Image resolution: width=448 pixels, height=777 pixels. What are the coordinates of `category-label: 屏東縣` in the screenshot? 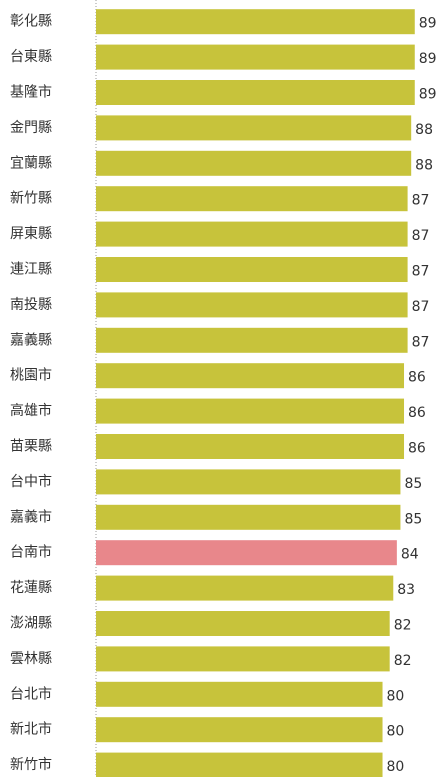 It's located at (31, 234).